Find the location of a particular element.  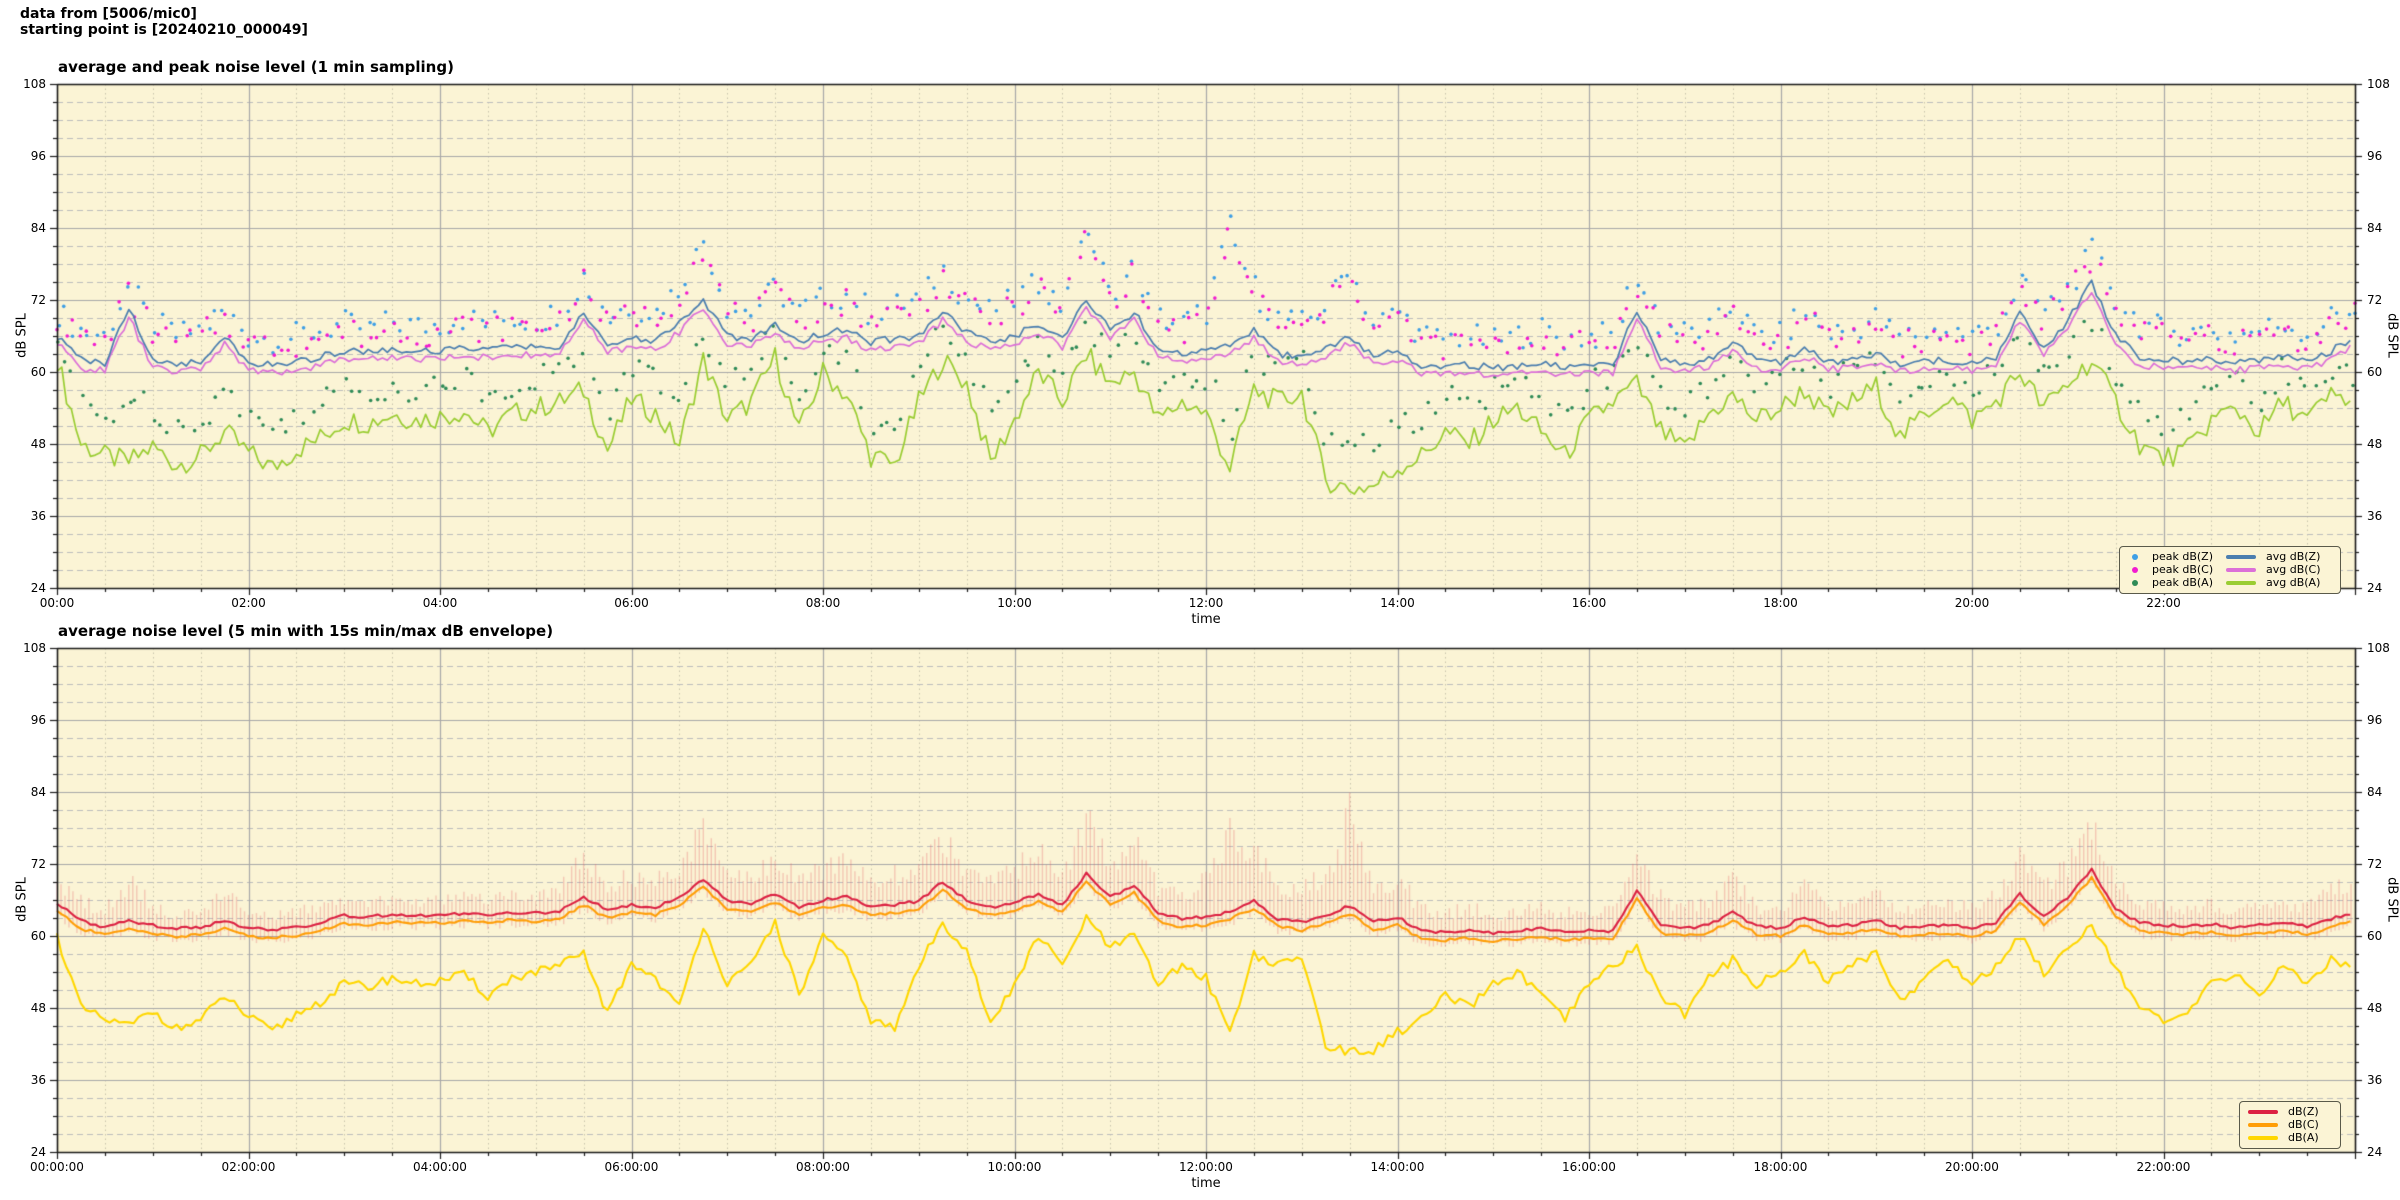

legend-row: peak dB(C) avg dB(C) is located at coordinates (2230, 569).